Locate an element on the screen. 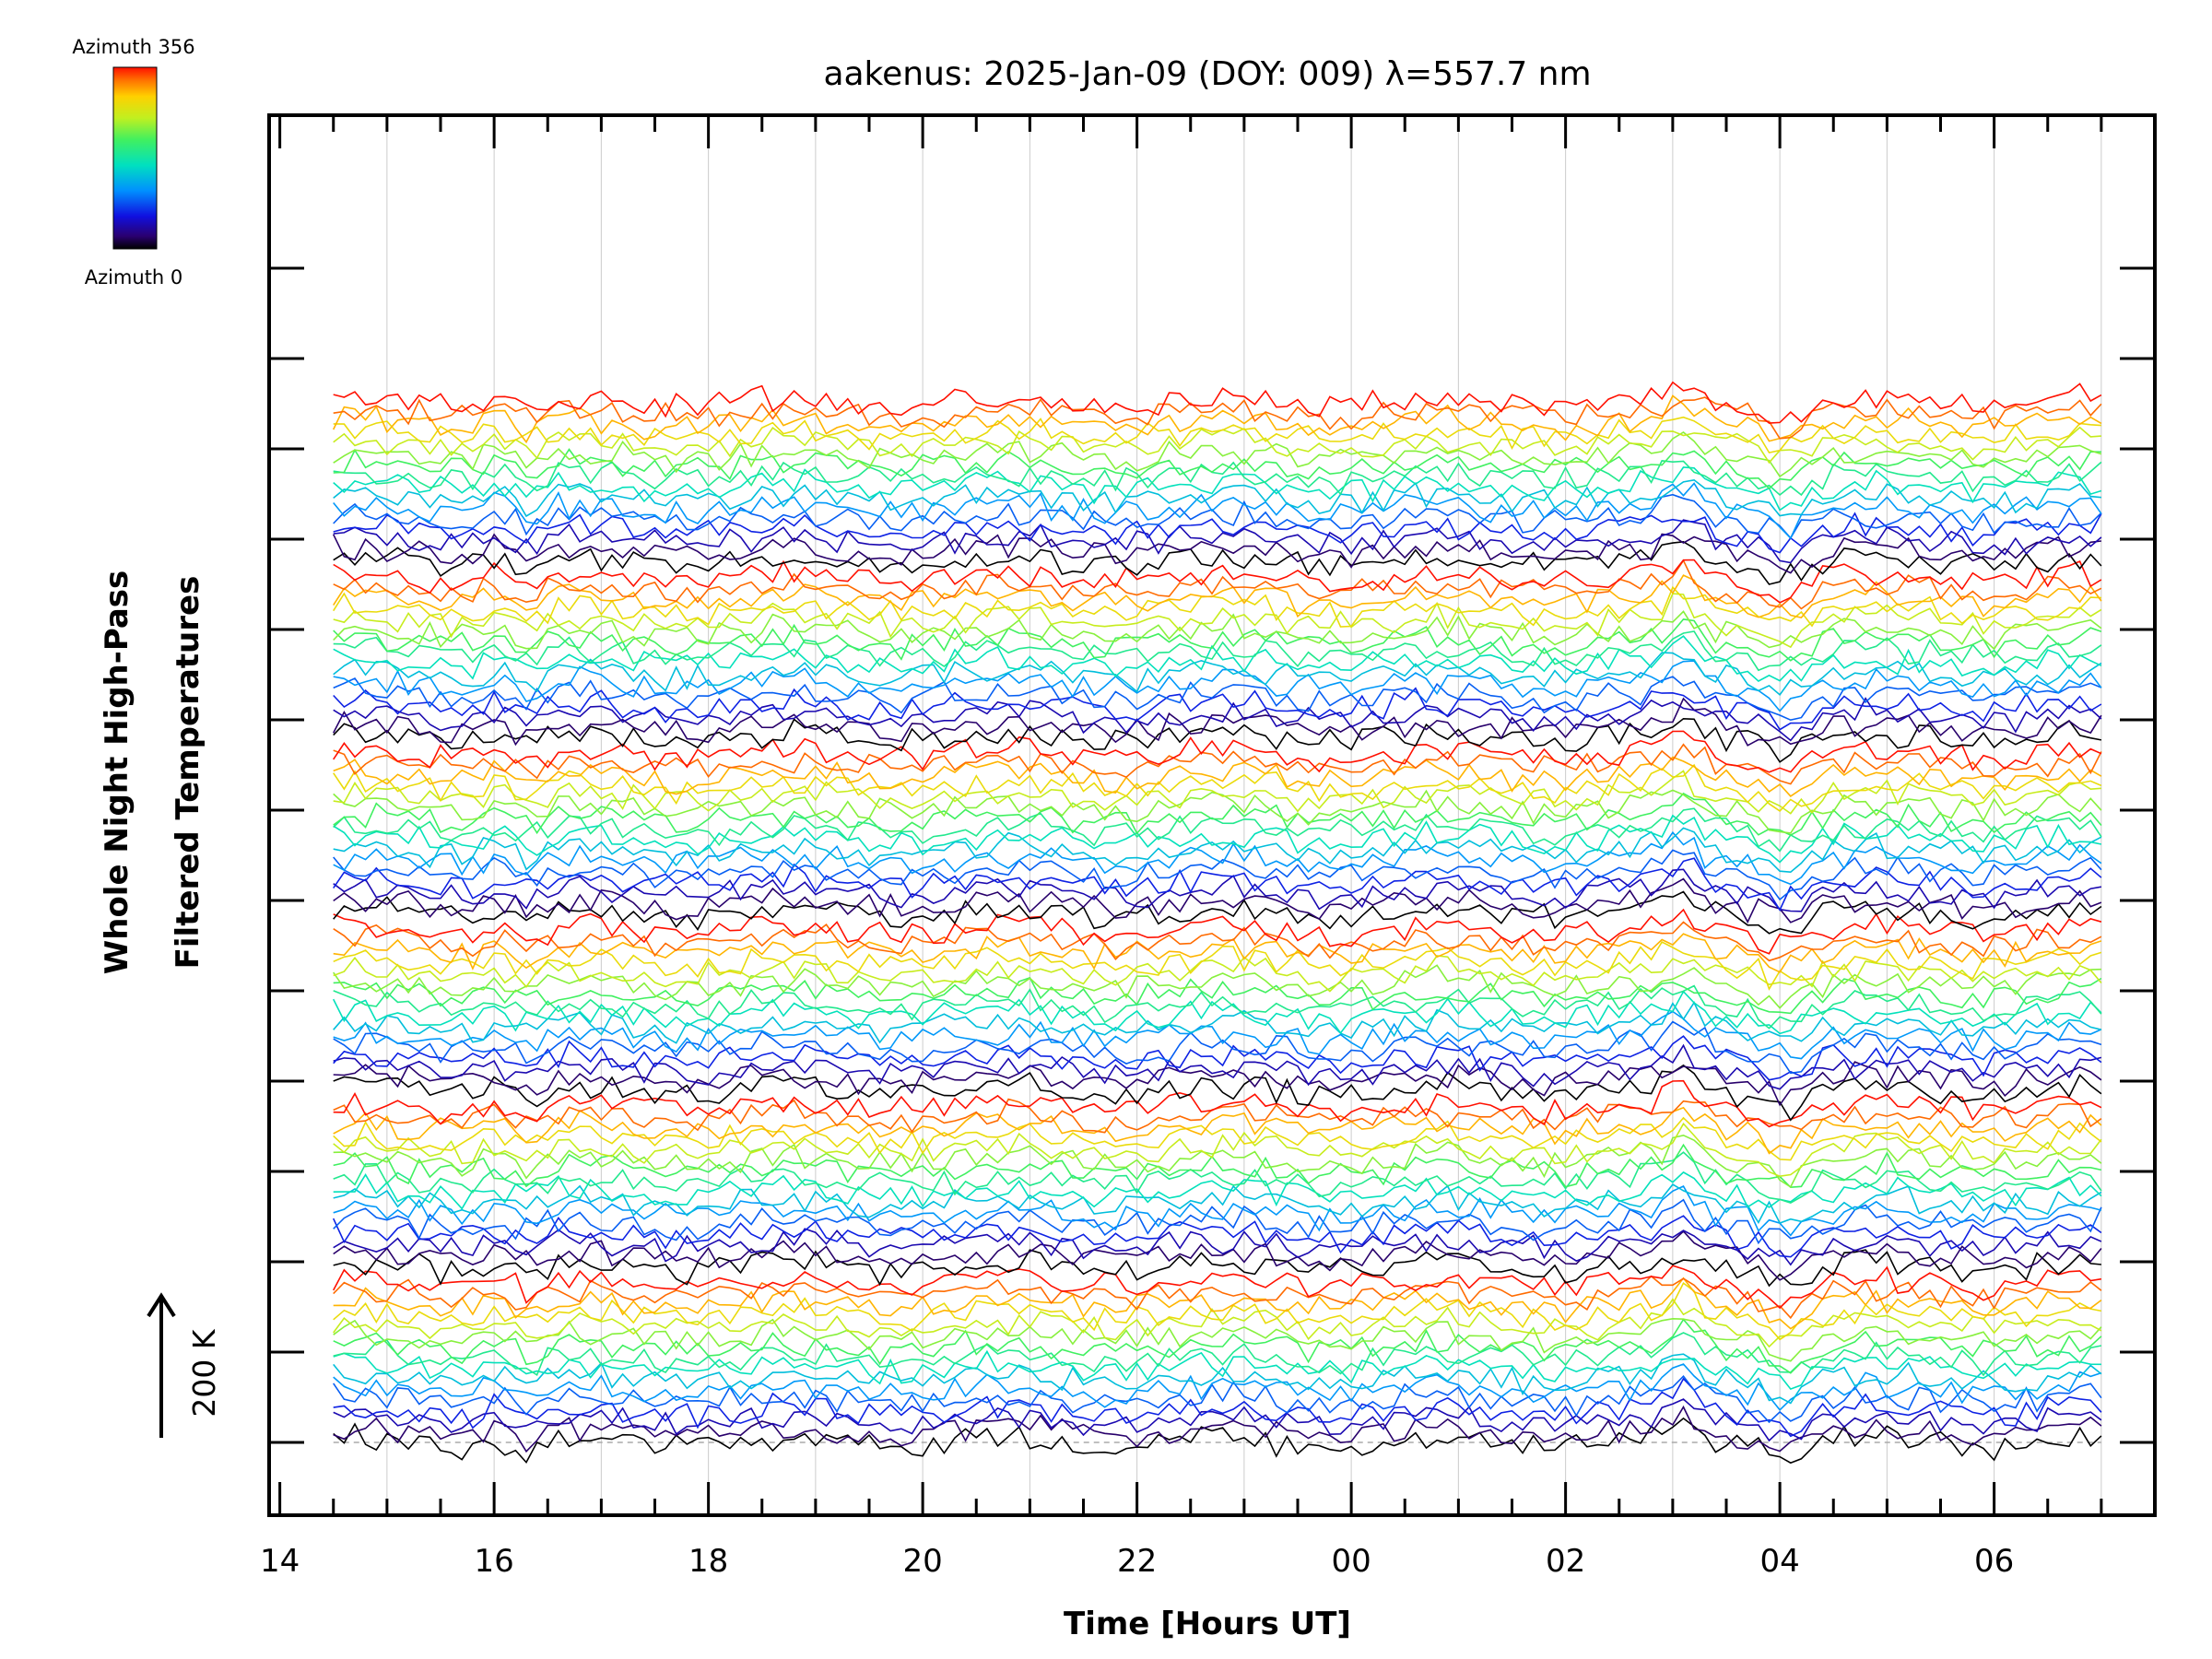 The image size is (2212, 1659). x-tick-label: 20 is located at coordinates (922, 1561).